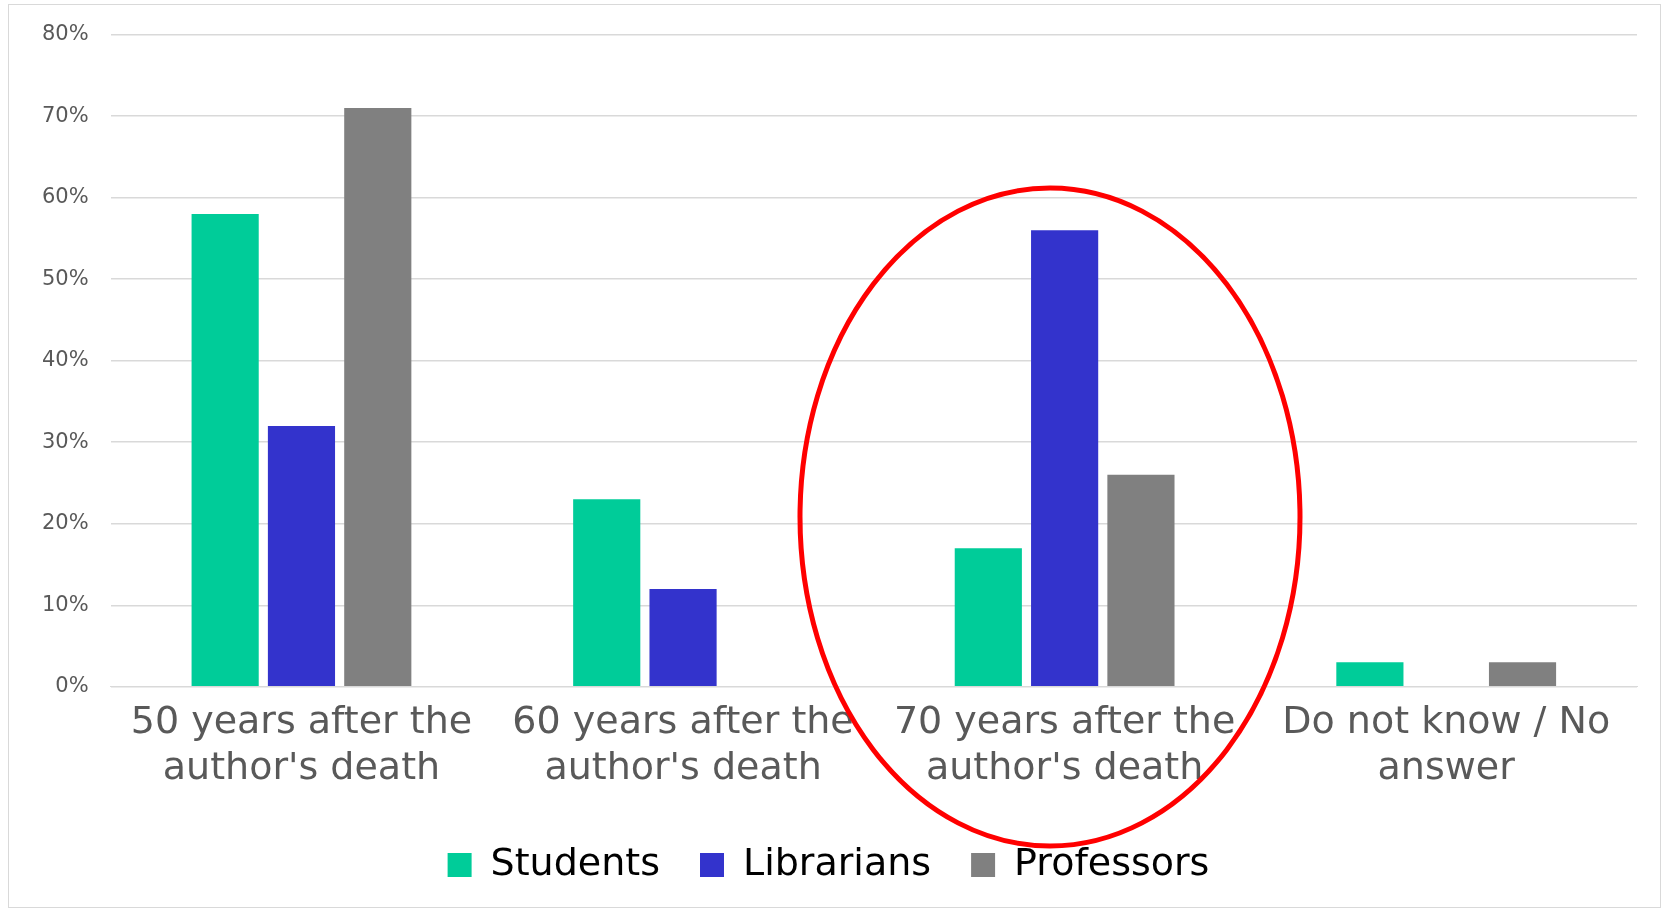 This screenshot has width=1667, height=914. I want to click on y-tick-label: 0%, so click(72, 685).